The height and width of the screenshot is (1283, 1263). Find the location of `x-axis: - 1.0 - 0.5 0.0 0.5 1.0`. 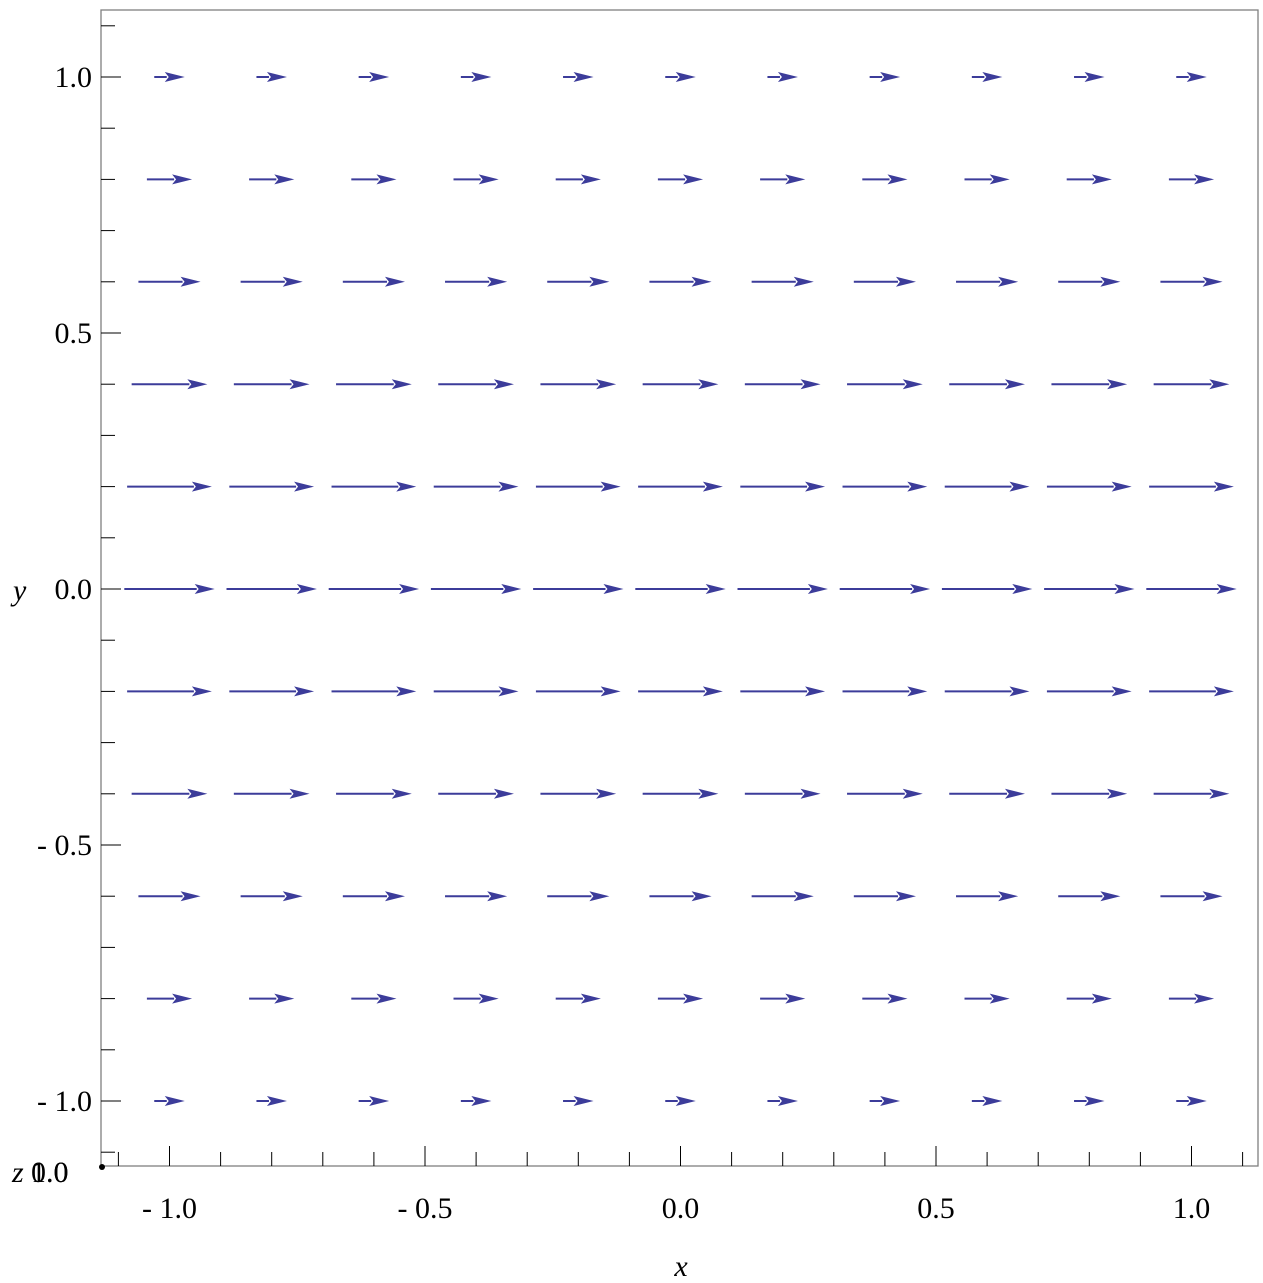

x-axis: - 1.0 - 0.5 0.0 0.5 1.0 is located at coordinates (680, 1185).